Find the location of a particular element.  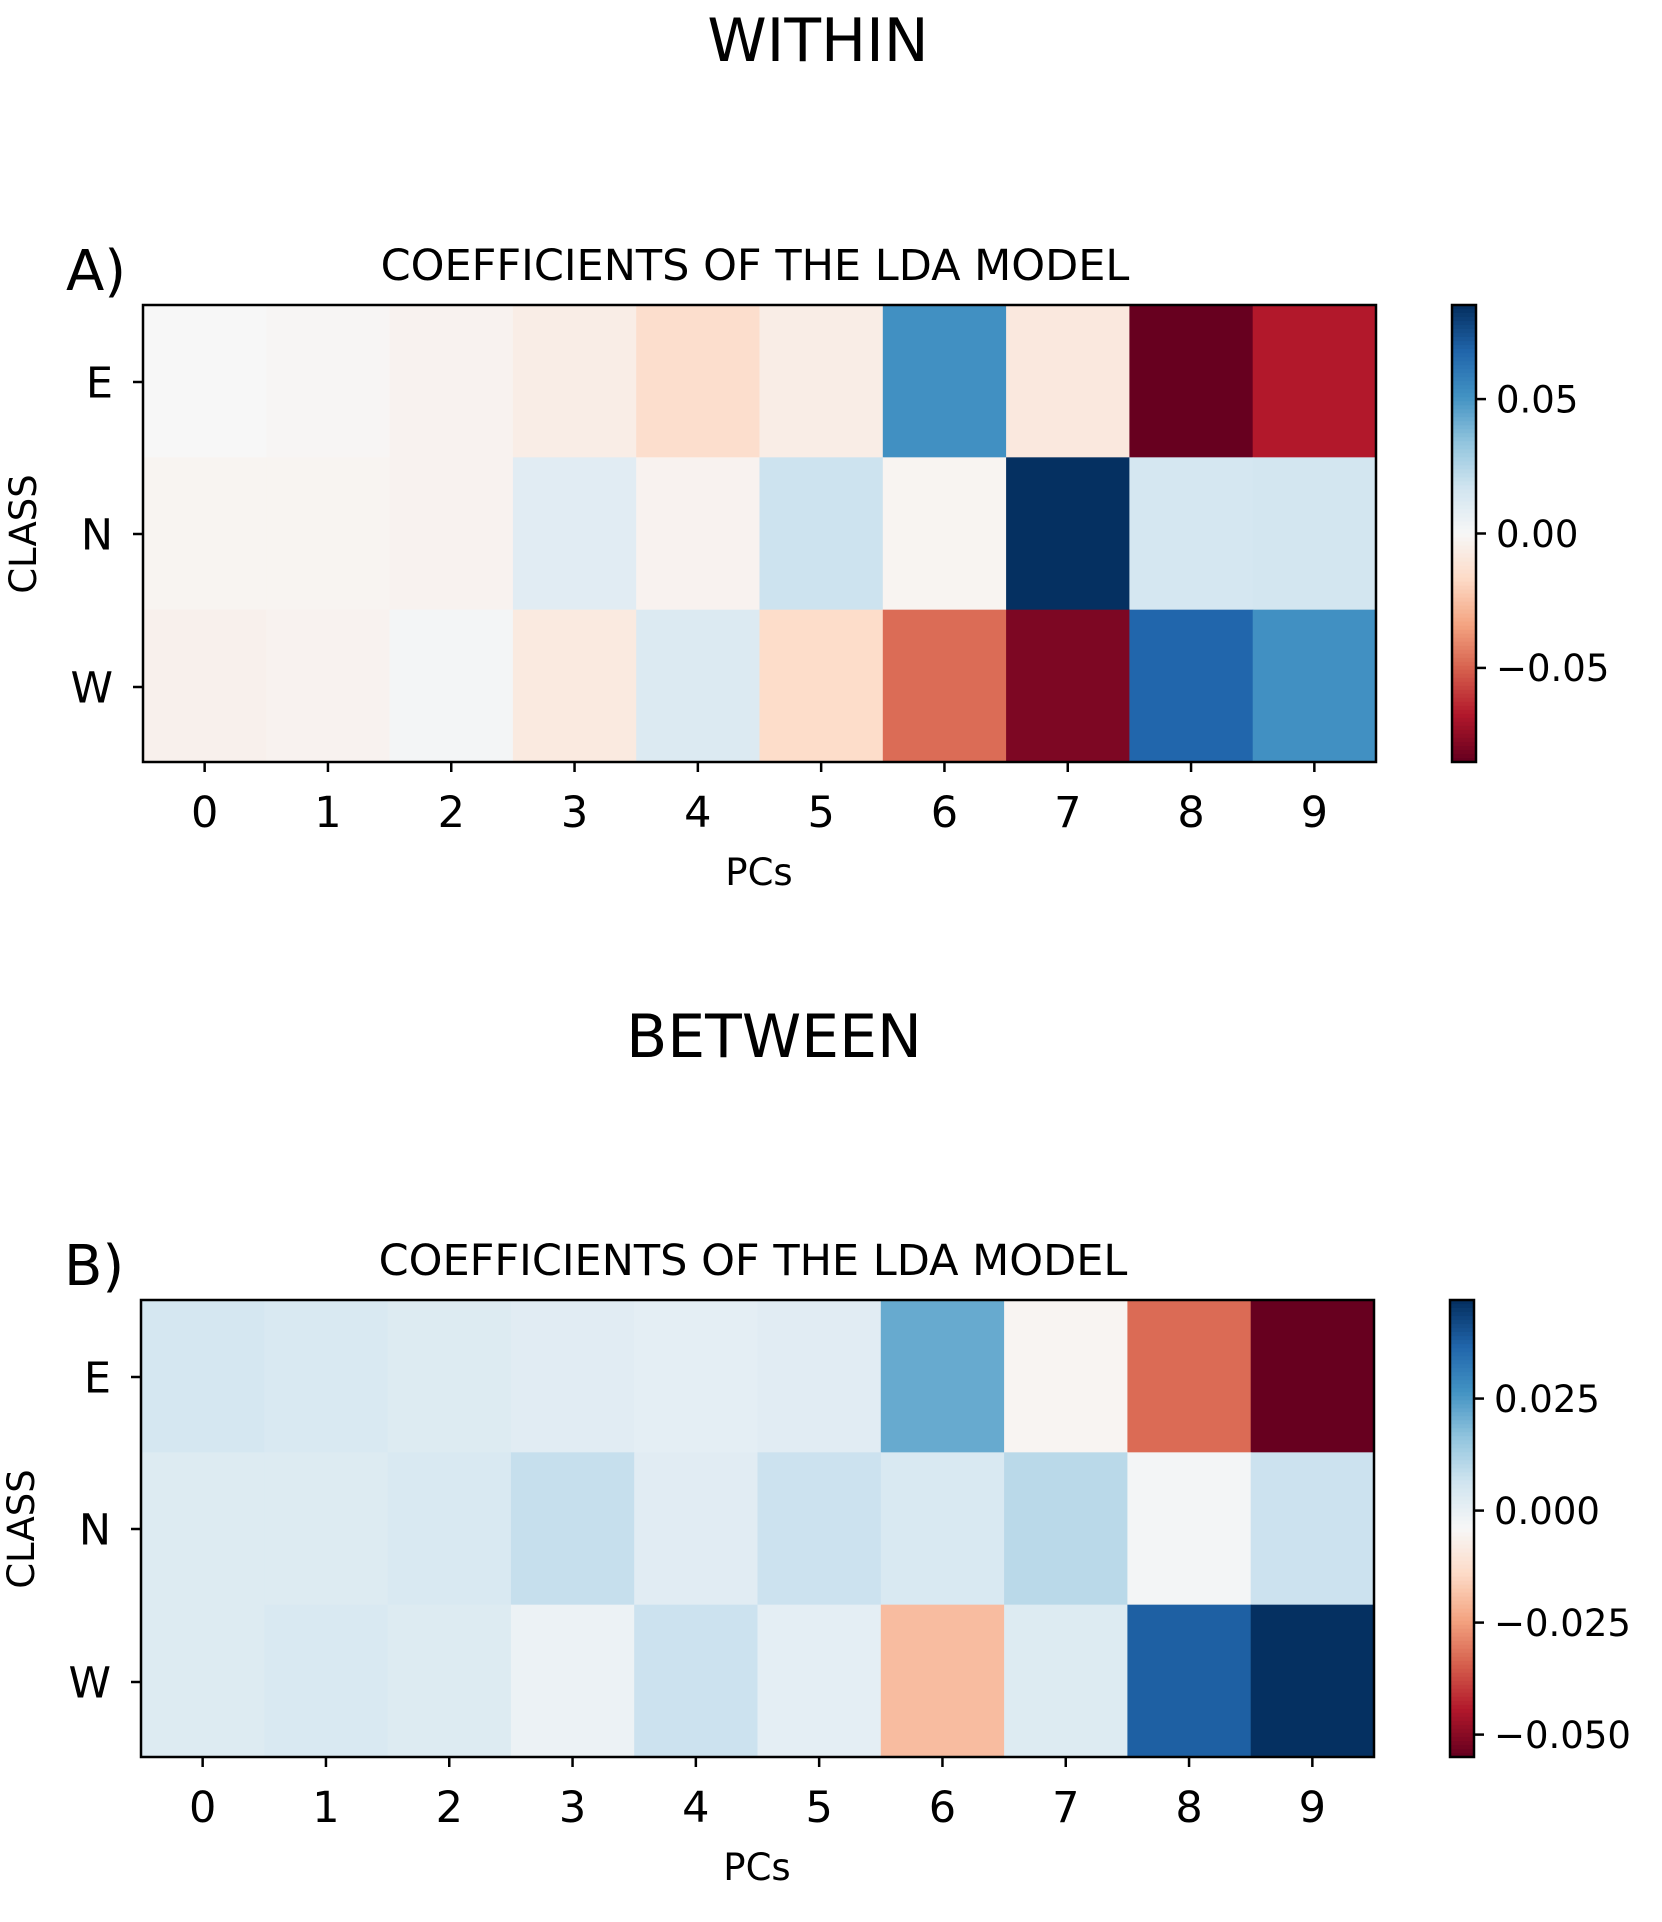

x-axis-label-a: PCs is located at coordinates (758, 872).